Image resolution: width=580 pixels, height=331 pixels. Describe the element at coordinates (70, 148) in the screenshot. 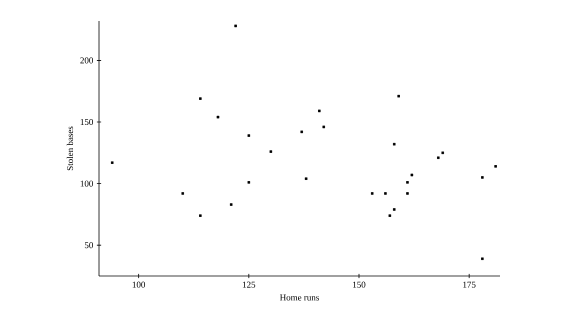

I see `y-axis-title: Stolen bases` at that location.